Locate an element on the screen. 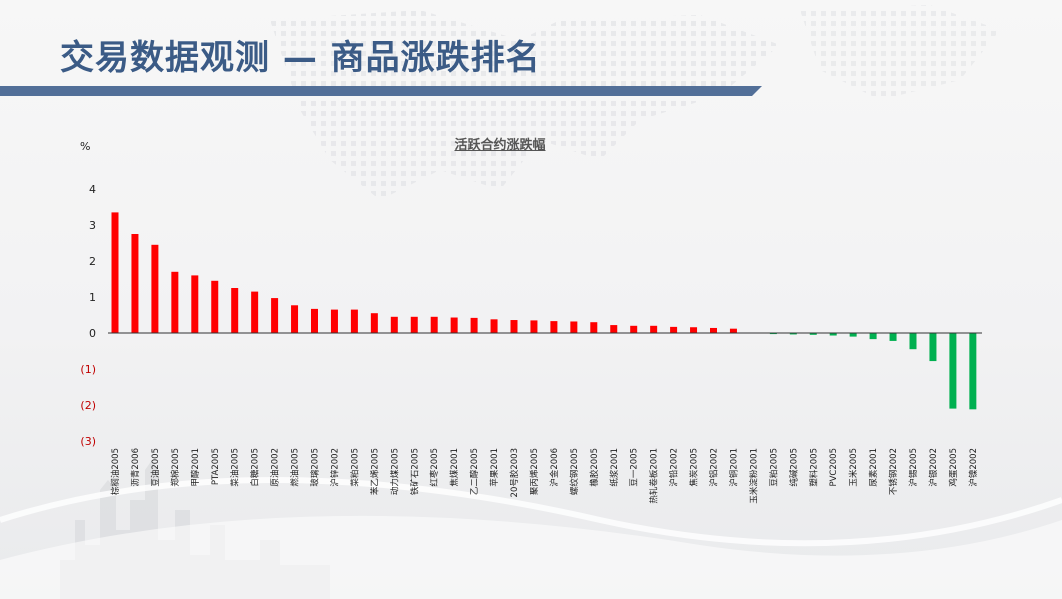 The height and width of the screenshot is (599, 1062). title-underline-bar is located at coordinates (376, 91).